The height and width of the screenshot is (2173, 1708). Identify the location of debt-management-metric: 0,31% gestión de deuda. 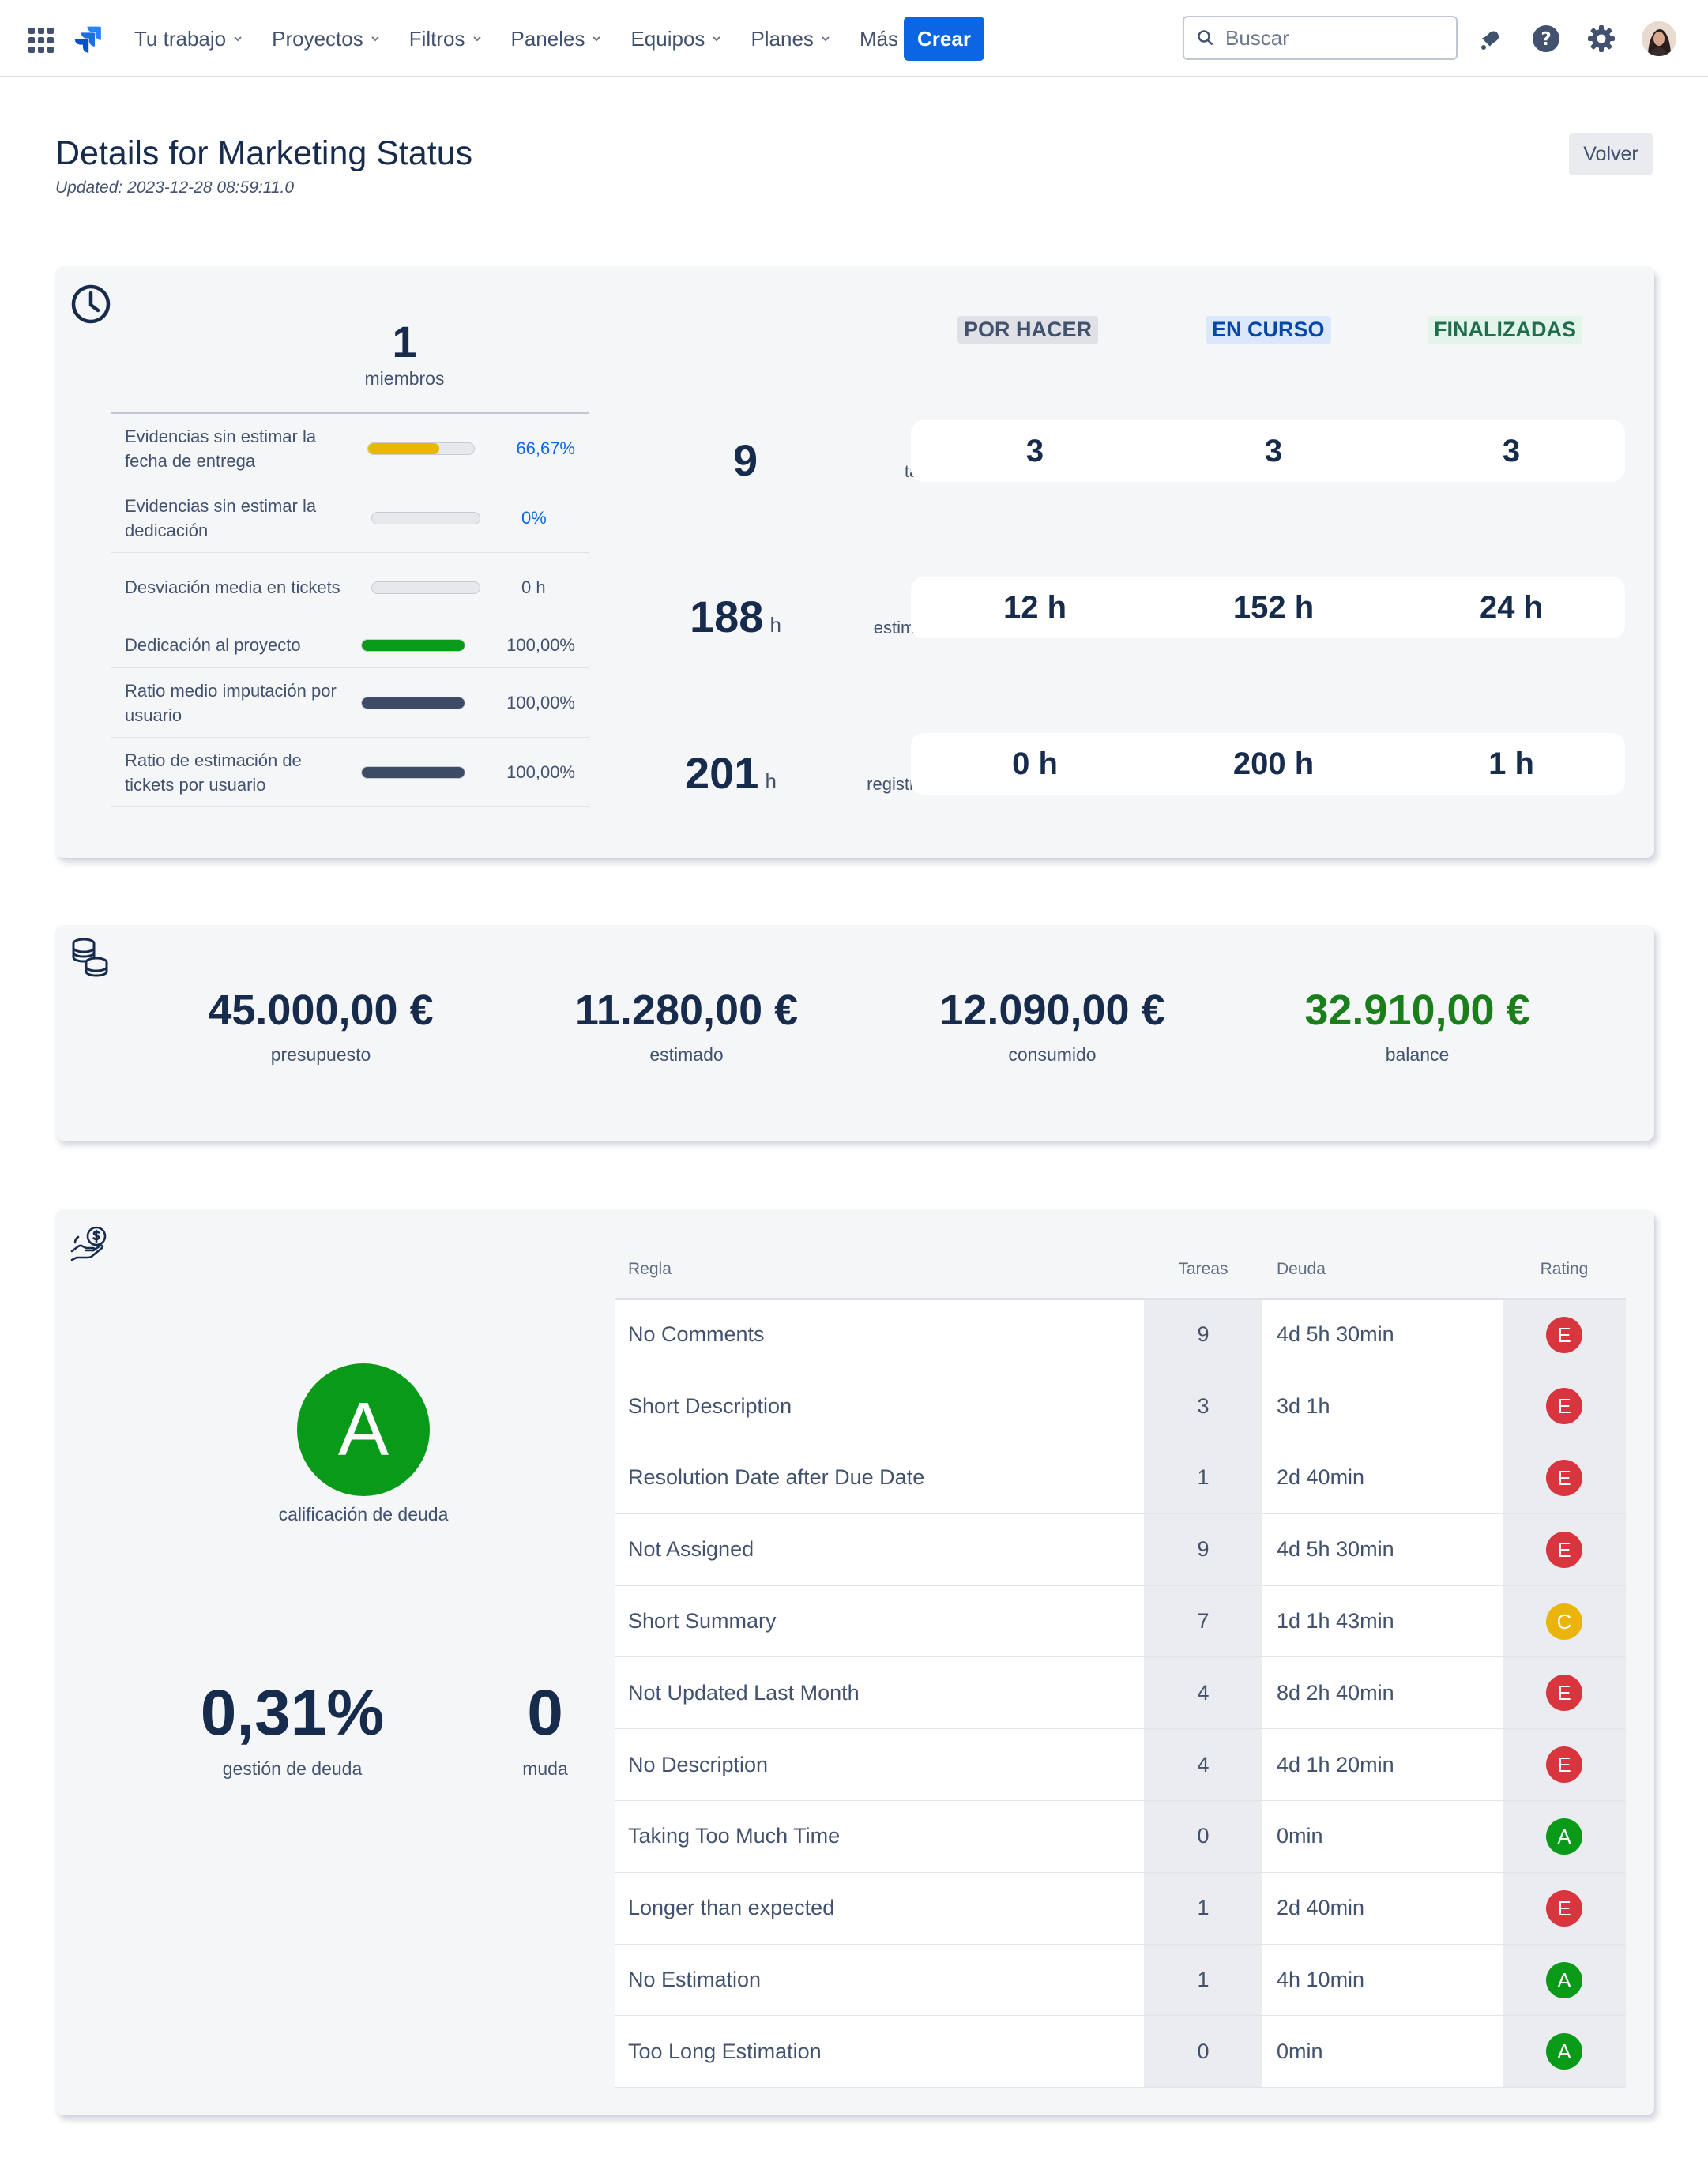
(292, 1728).